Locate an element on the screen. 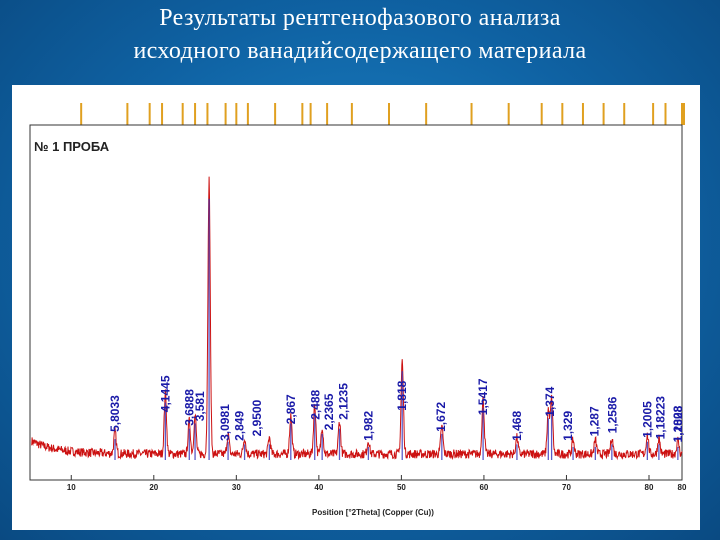  x-tick-label-7: 80 is located at coordinates (649, 487).